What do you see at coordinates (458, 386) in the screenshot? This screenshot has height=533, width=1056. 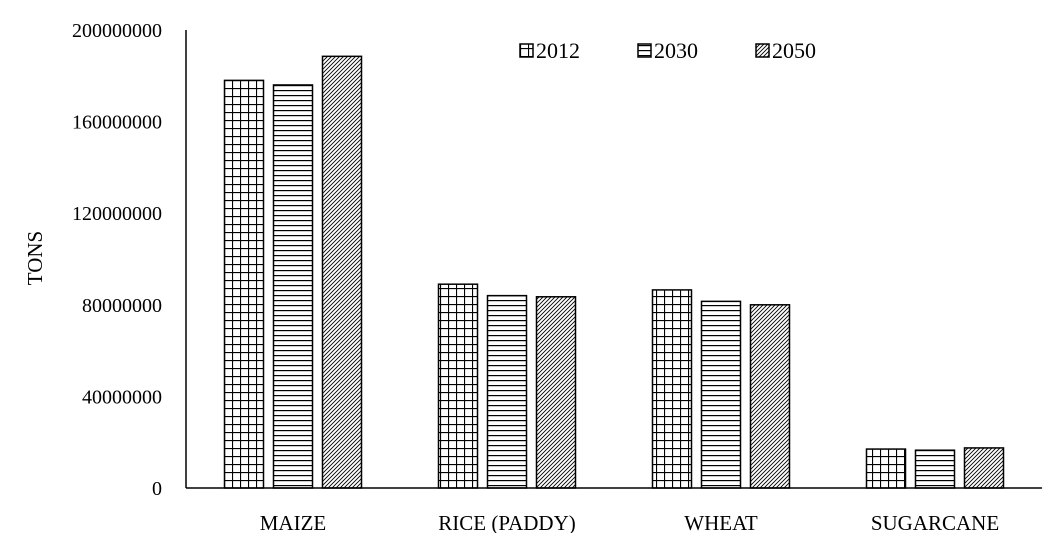 I see `bar-2012-rice-paddy` at bounding box center [458, 386].